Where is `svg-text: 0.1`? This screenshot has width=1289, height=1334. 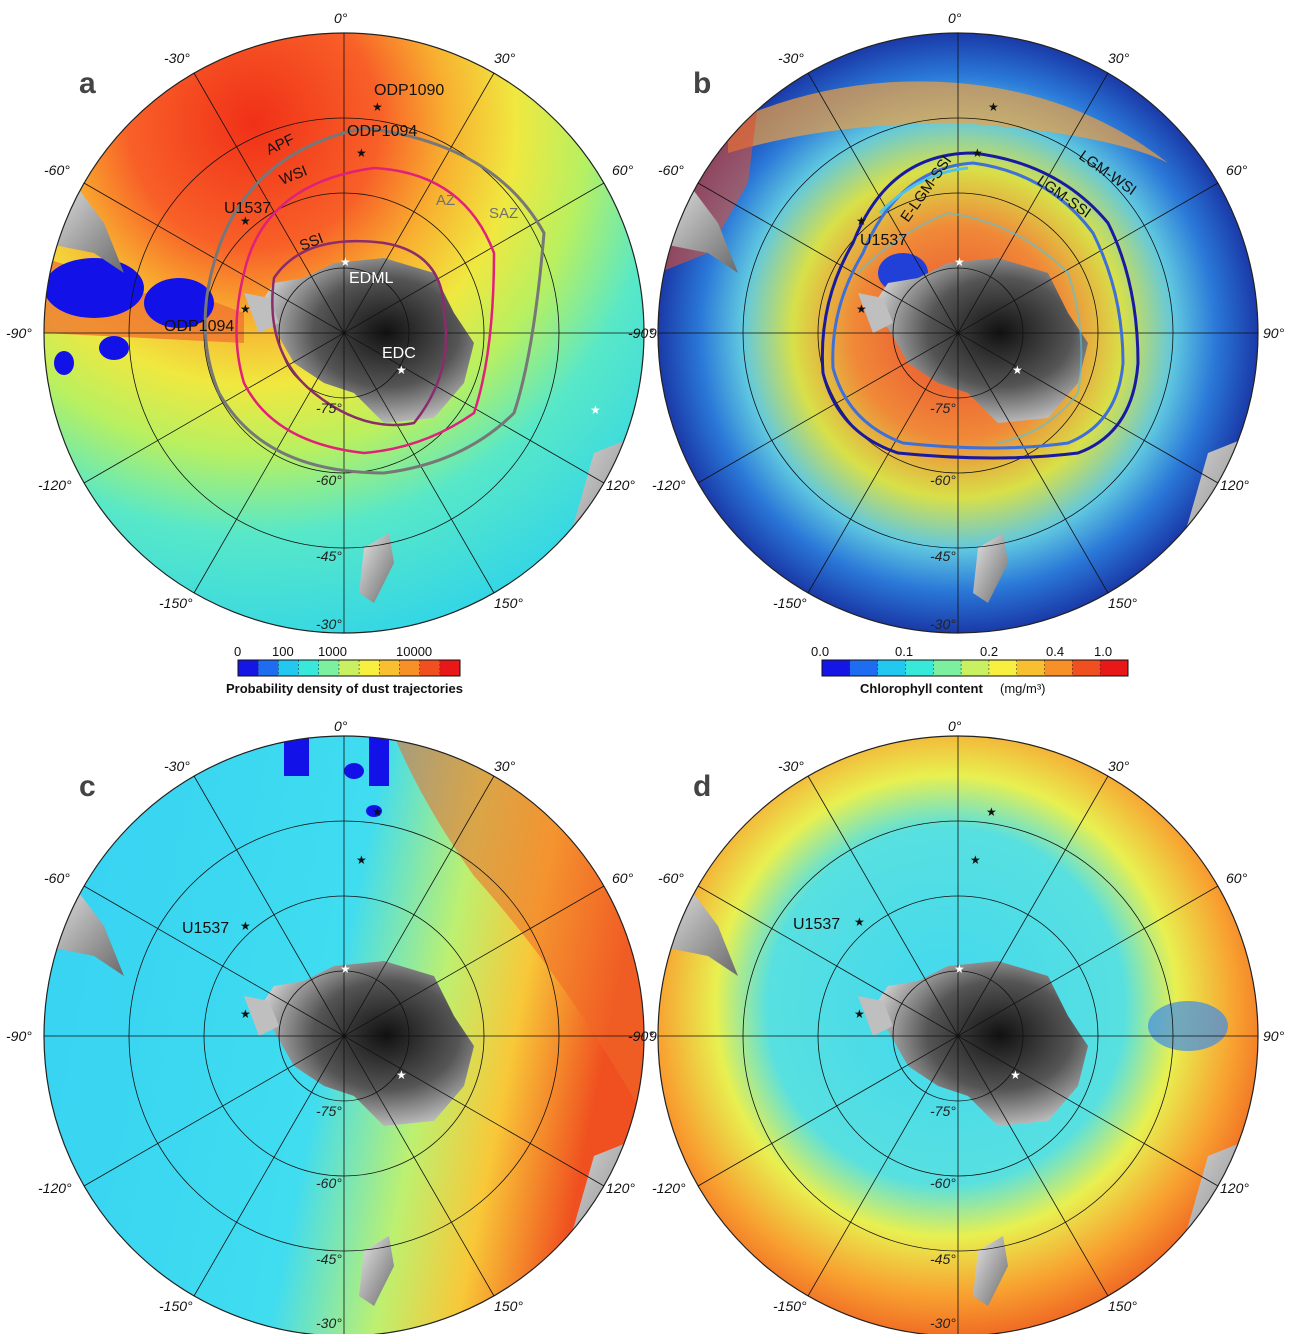
svg-text: 0.1 is located at coordinates (904, 651).